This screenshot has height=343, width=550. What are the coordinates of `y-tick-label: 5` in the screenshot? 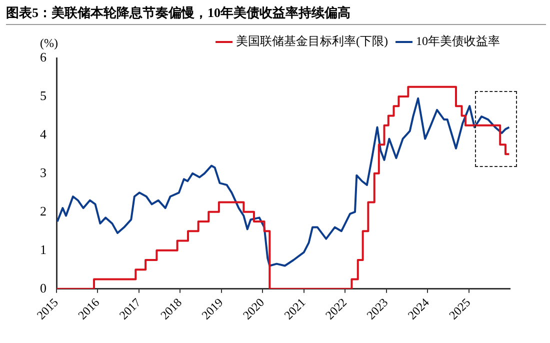 It's located at (43, 95).